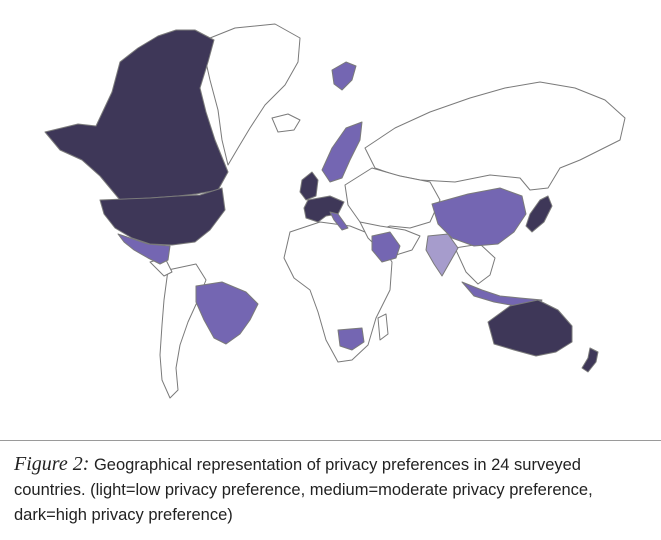 Image resolution: width=661 pixels, height=540 pixels. I want to click on india, so click(442, 255).